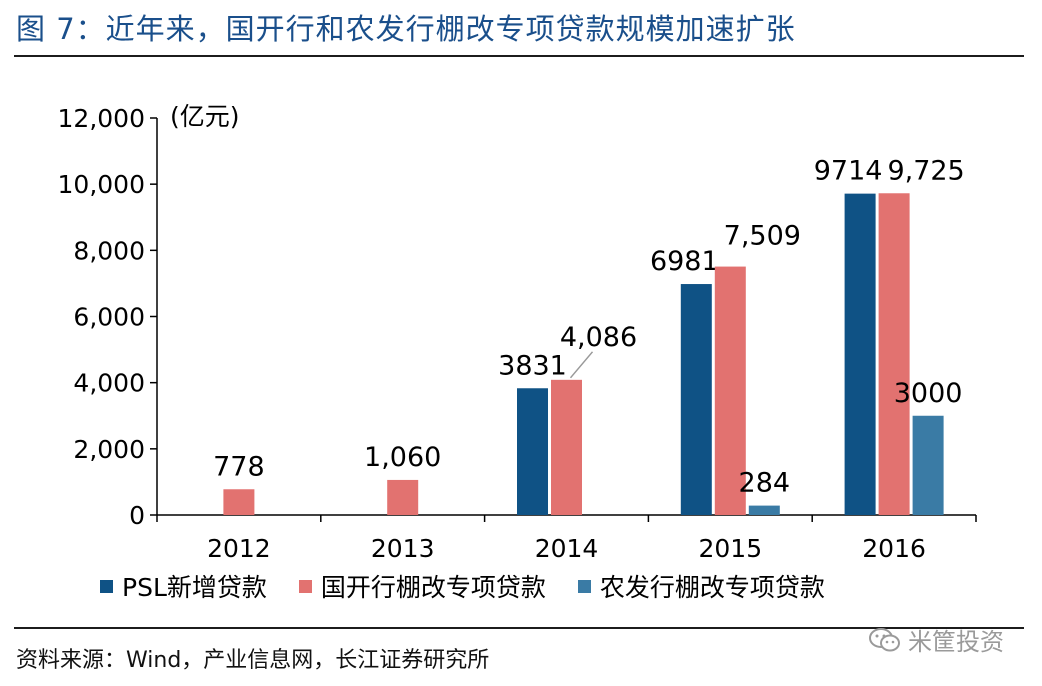  I want to click on chart-legend: PSL新增贷款 国开行棚改专项贷款 农发行棚改专项贷款, so click(462, 586).